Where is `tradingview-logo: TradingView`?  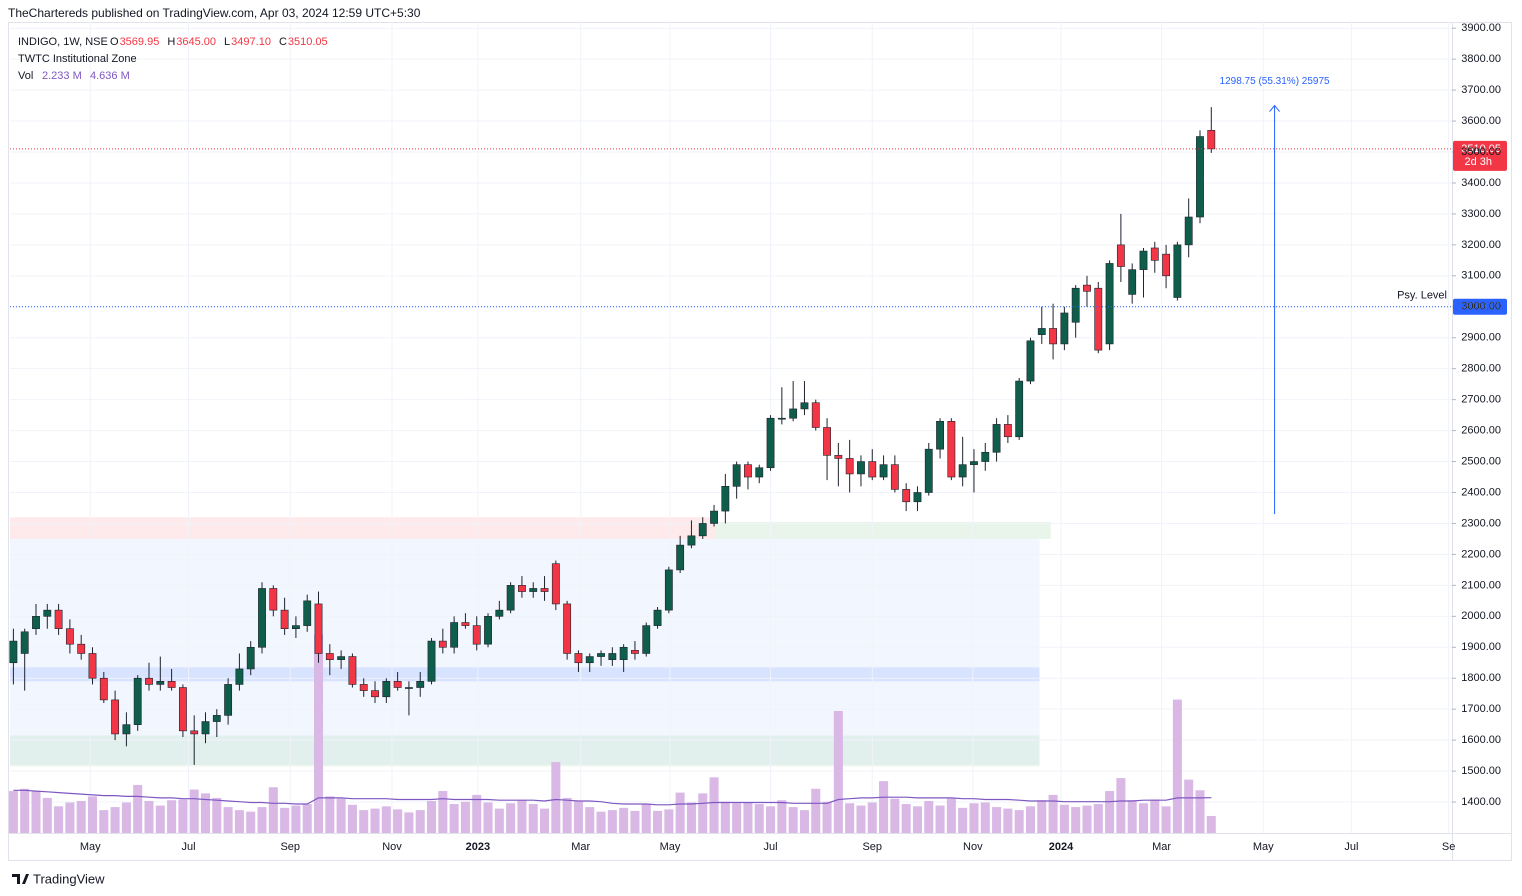 tradingview-logo: TradingView is located at coordinates (58, 878).